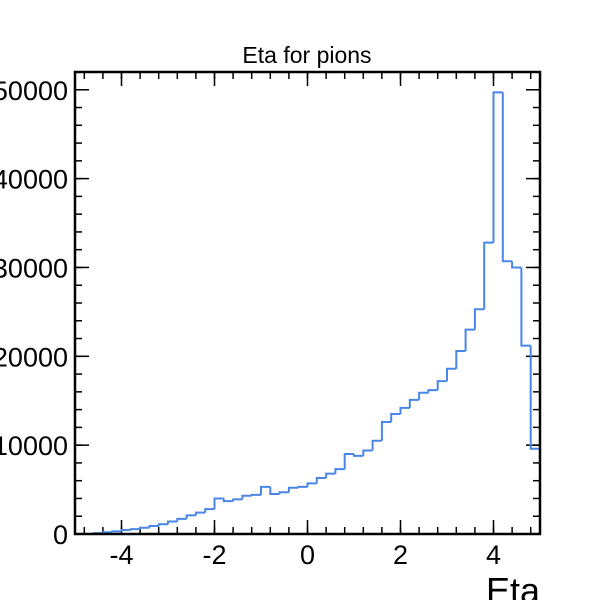  Describe the element at coordinates (34, 180) in the screenshot. I see `y-tick-label: 40000` at that location.